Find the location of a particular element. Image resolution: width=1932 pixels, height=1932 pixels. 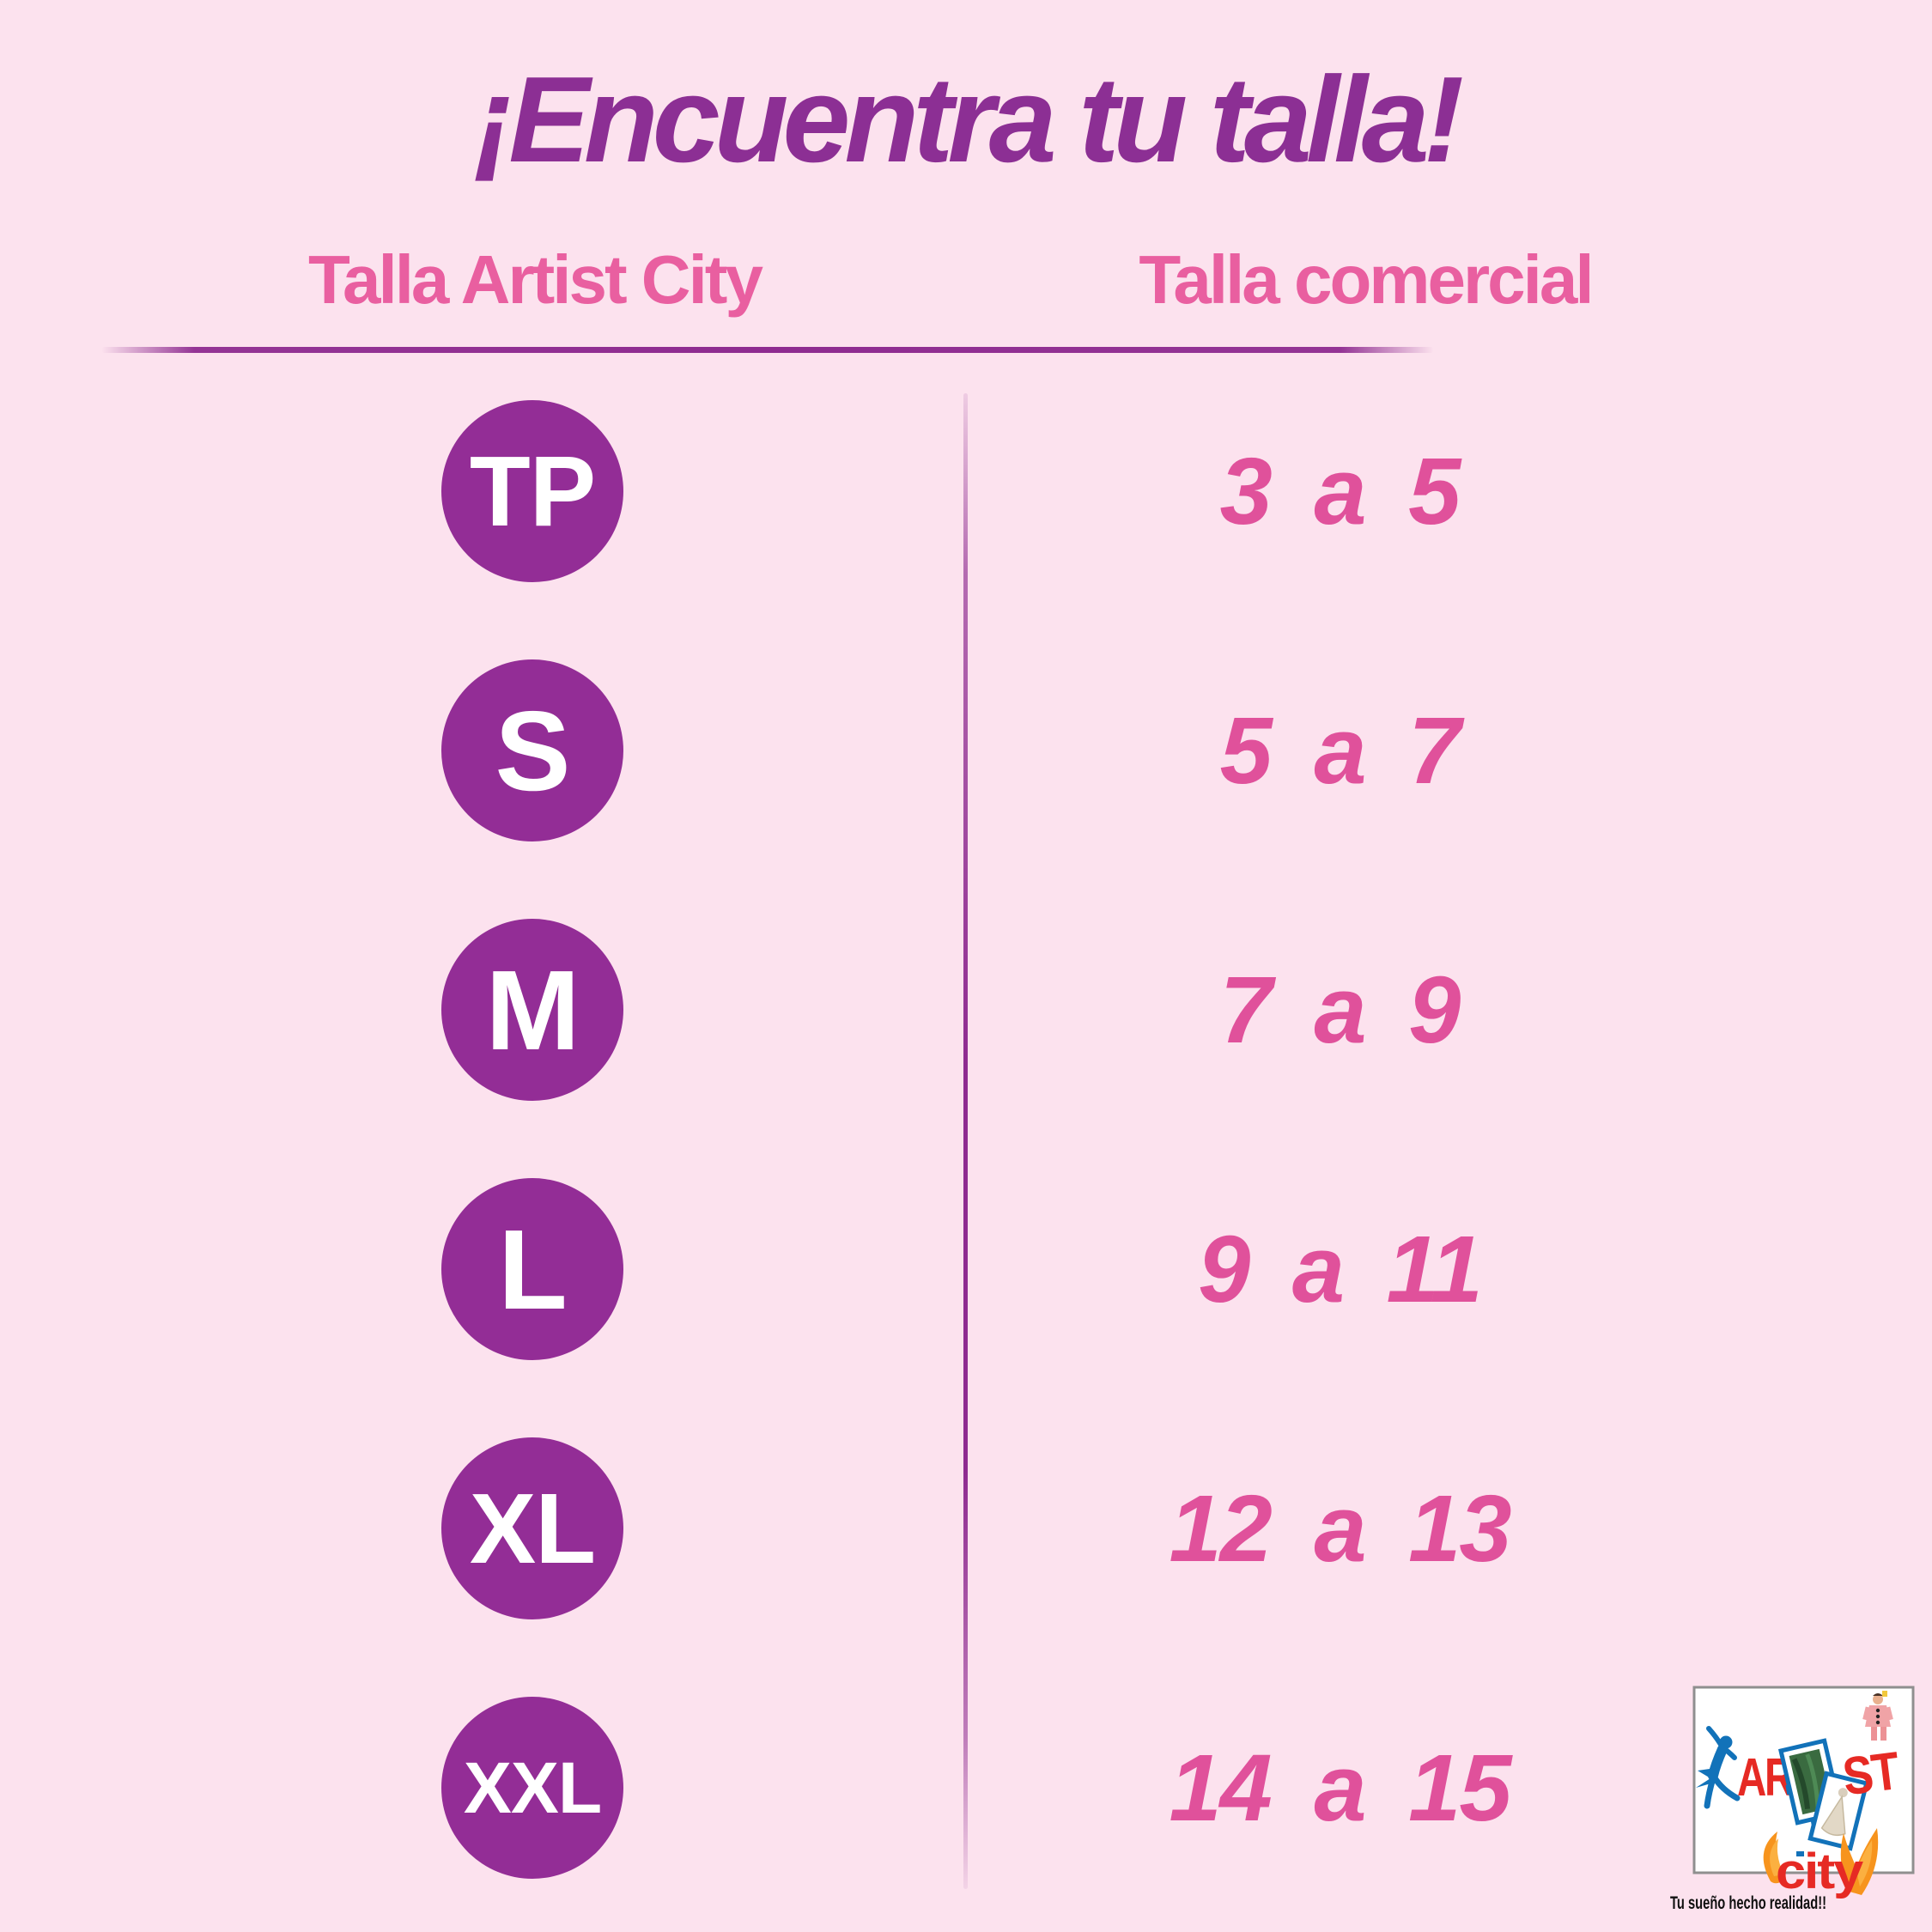

size-badge: L is located at coordinates (532, 1269).